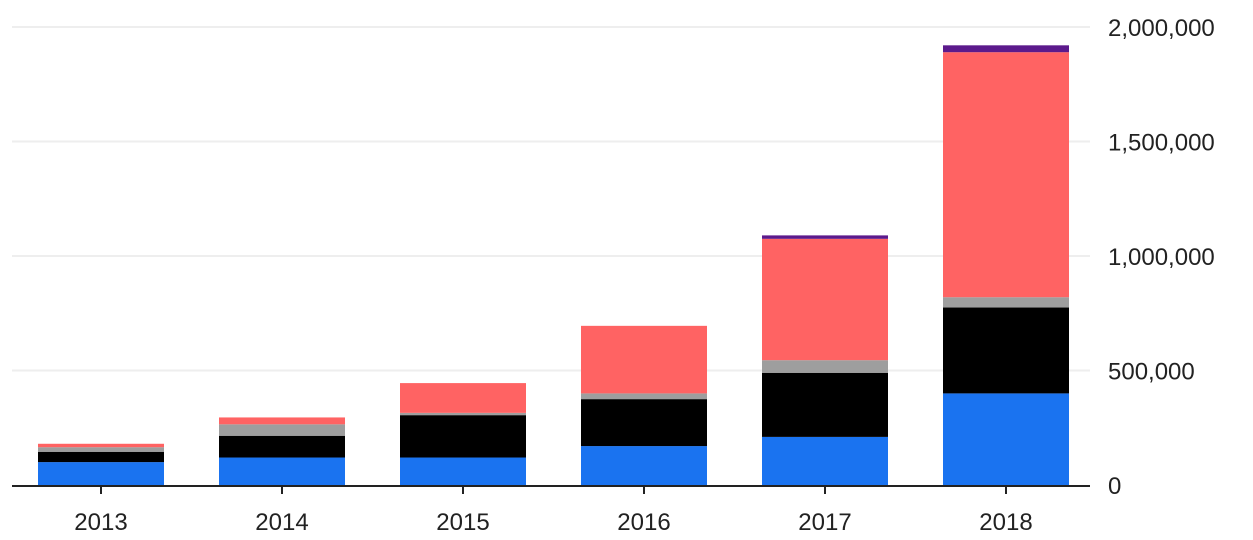 This screenshot has width=1253, height=540. What do you see at coordinates (643, 522) in the screenshot?
I see `x-tick-label: 2016` at bounding box center [643, 522].